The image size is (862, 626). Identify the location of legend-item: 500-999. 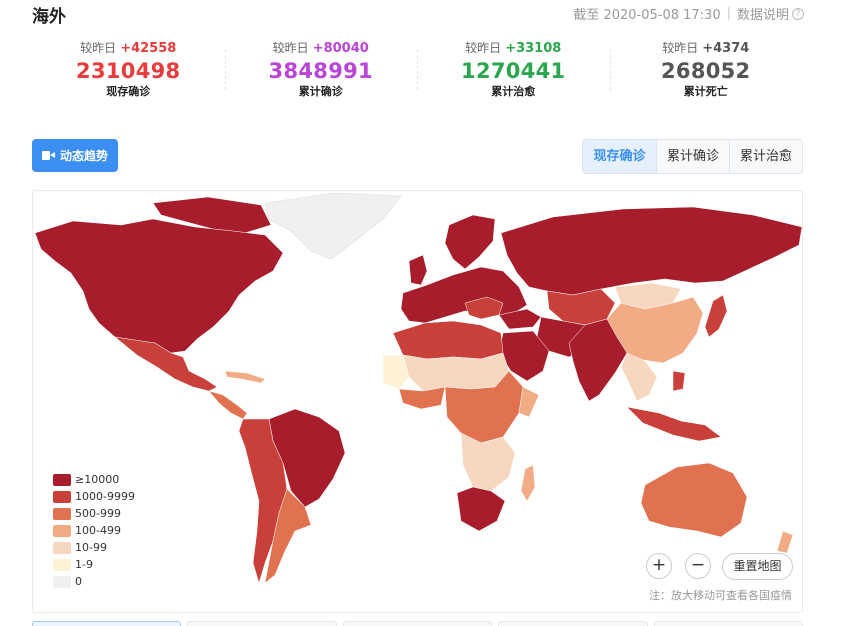
(94, 513).